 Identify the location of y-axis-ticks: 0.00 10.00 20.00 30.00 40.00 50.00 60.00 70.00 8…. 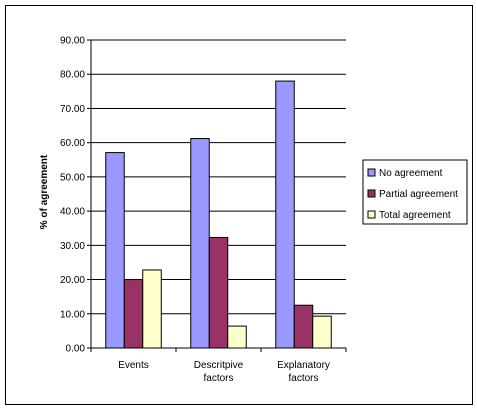
(75, 195).